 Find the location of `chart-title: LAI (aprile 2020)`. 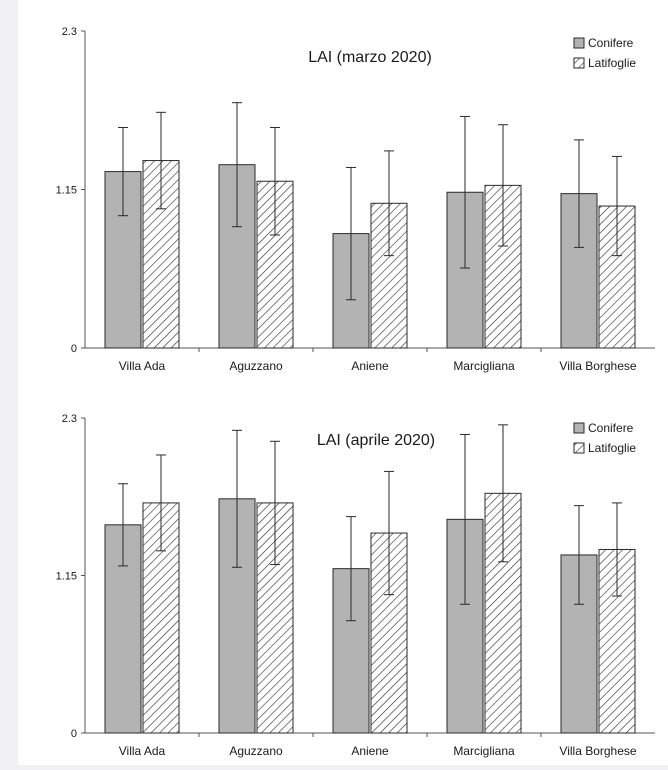

chart-title: LAI (aprile 2020) is located at coordinates (376, 440).